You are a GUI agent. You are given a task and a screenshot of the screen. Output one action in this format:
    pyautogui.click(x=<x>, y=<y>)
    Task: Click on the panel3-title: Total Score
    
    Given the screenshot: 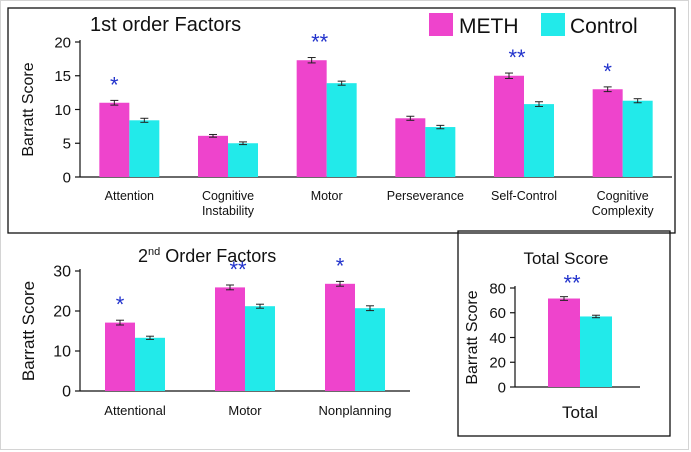 What is the action you would take?
    pyautogui.click(x=565, y=258)
    